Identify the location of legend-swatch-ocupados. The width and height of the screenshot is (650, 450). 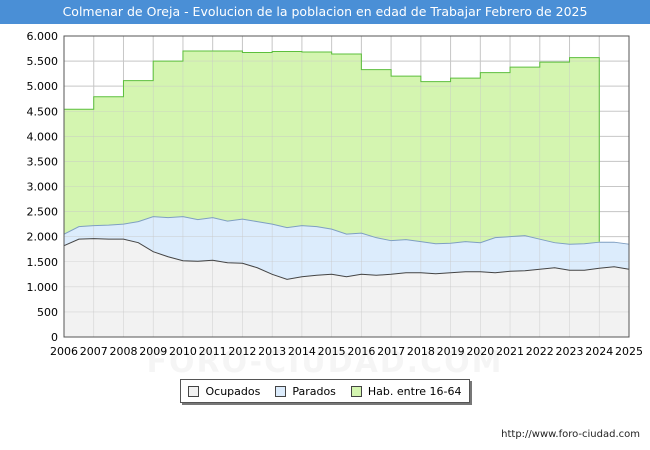
(194, 391).